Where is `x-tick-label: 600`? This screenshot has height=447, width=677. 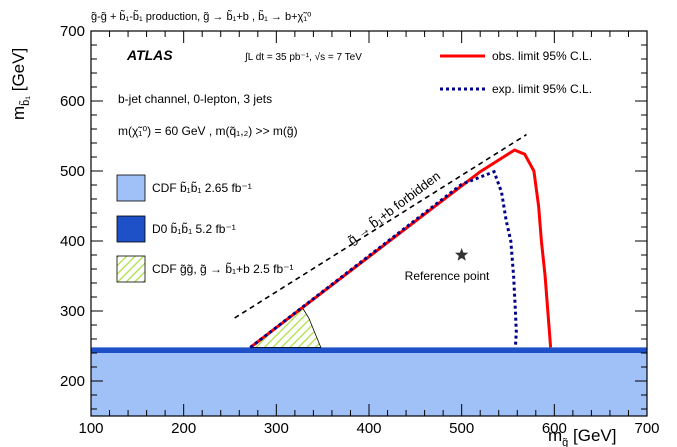
x-tick-label: 600 is located at coordinates (554, 428).